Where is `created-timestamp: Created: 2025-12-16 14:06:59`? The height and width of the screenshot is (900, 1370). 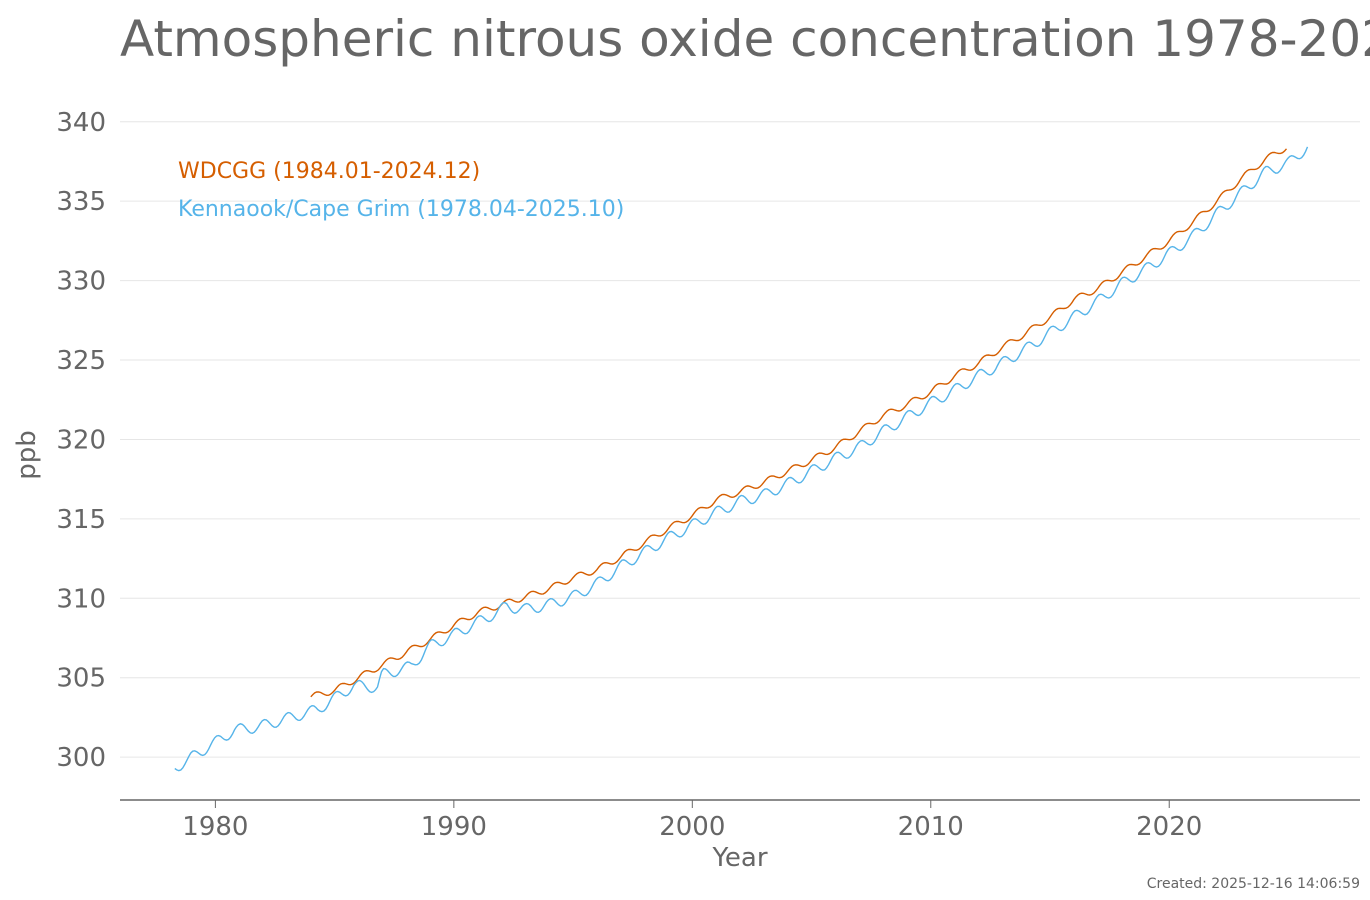
created-timestamp: Created: 2025-12-16 14:06:59 is located at coordinates (1253, 884).